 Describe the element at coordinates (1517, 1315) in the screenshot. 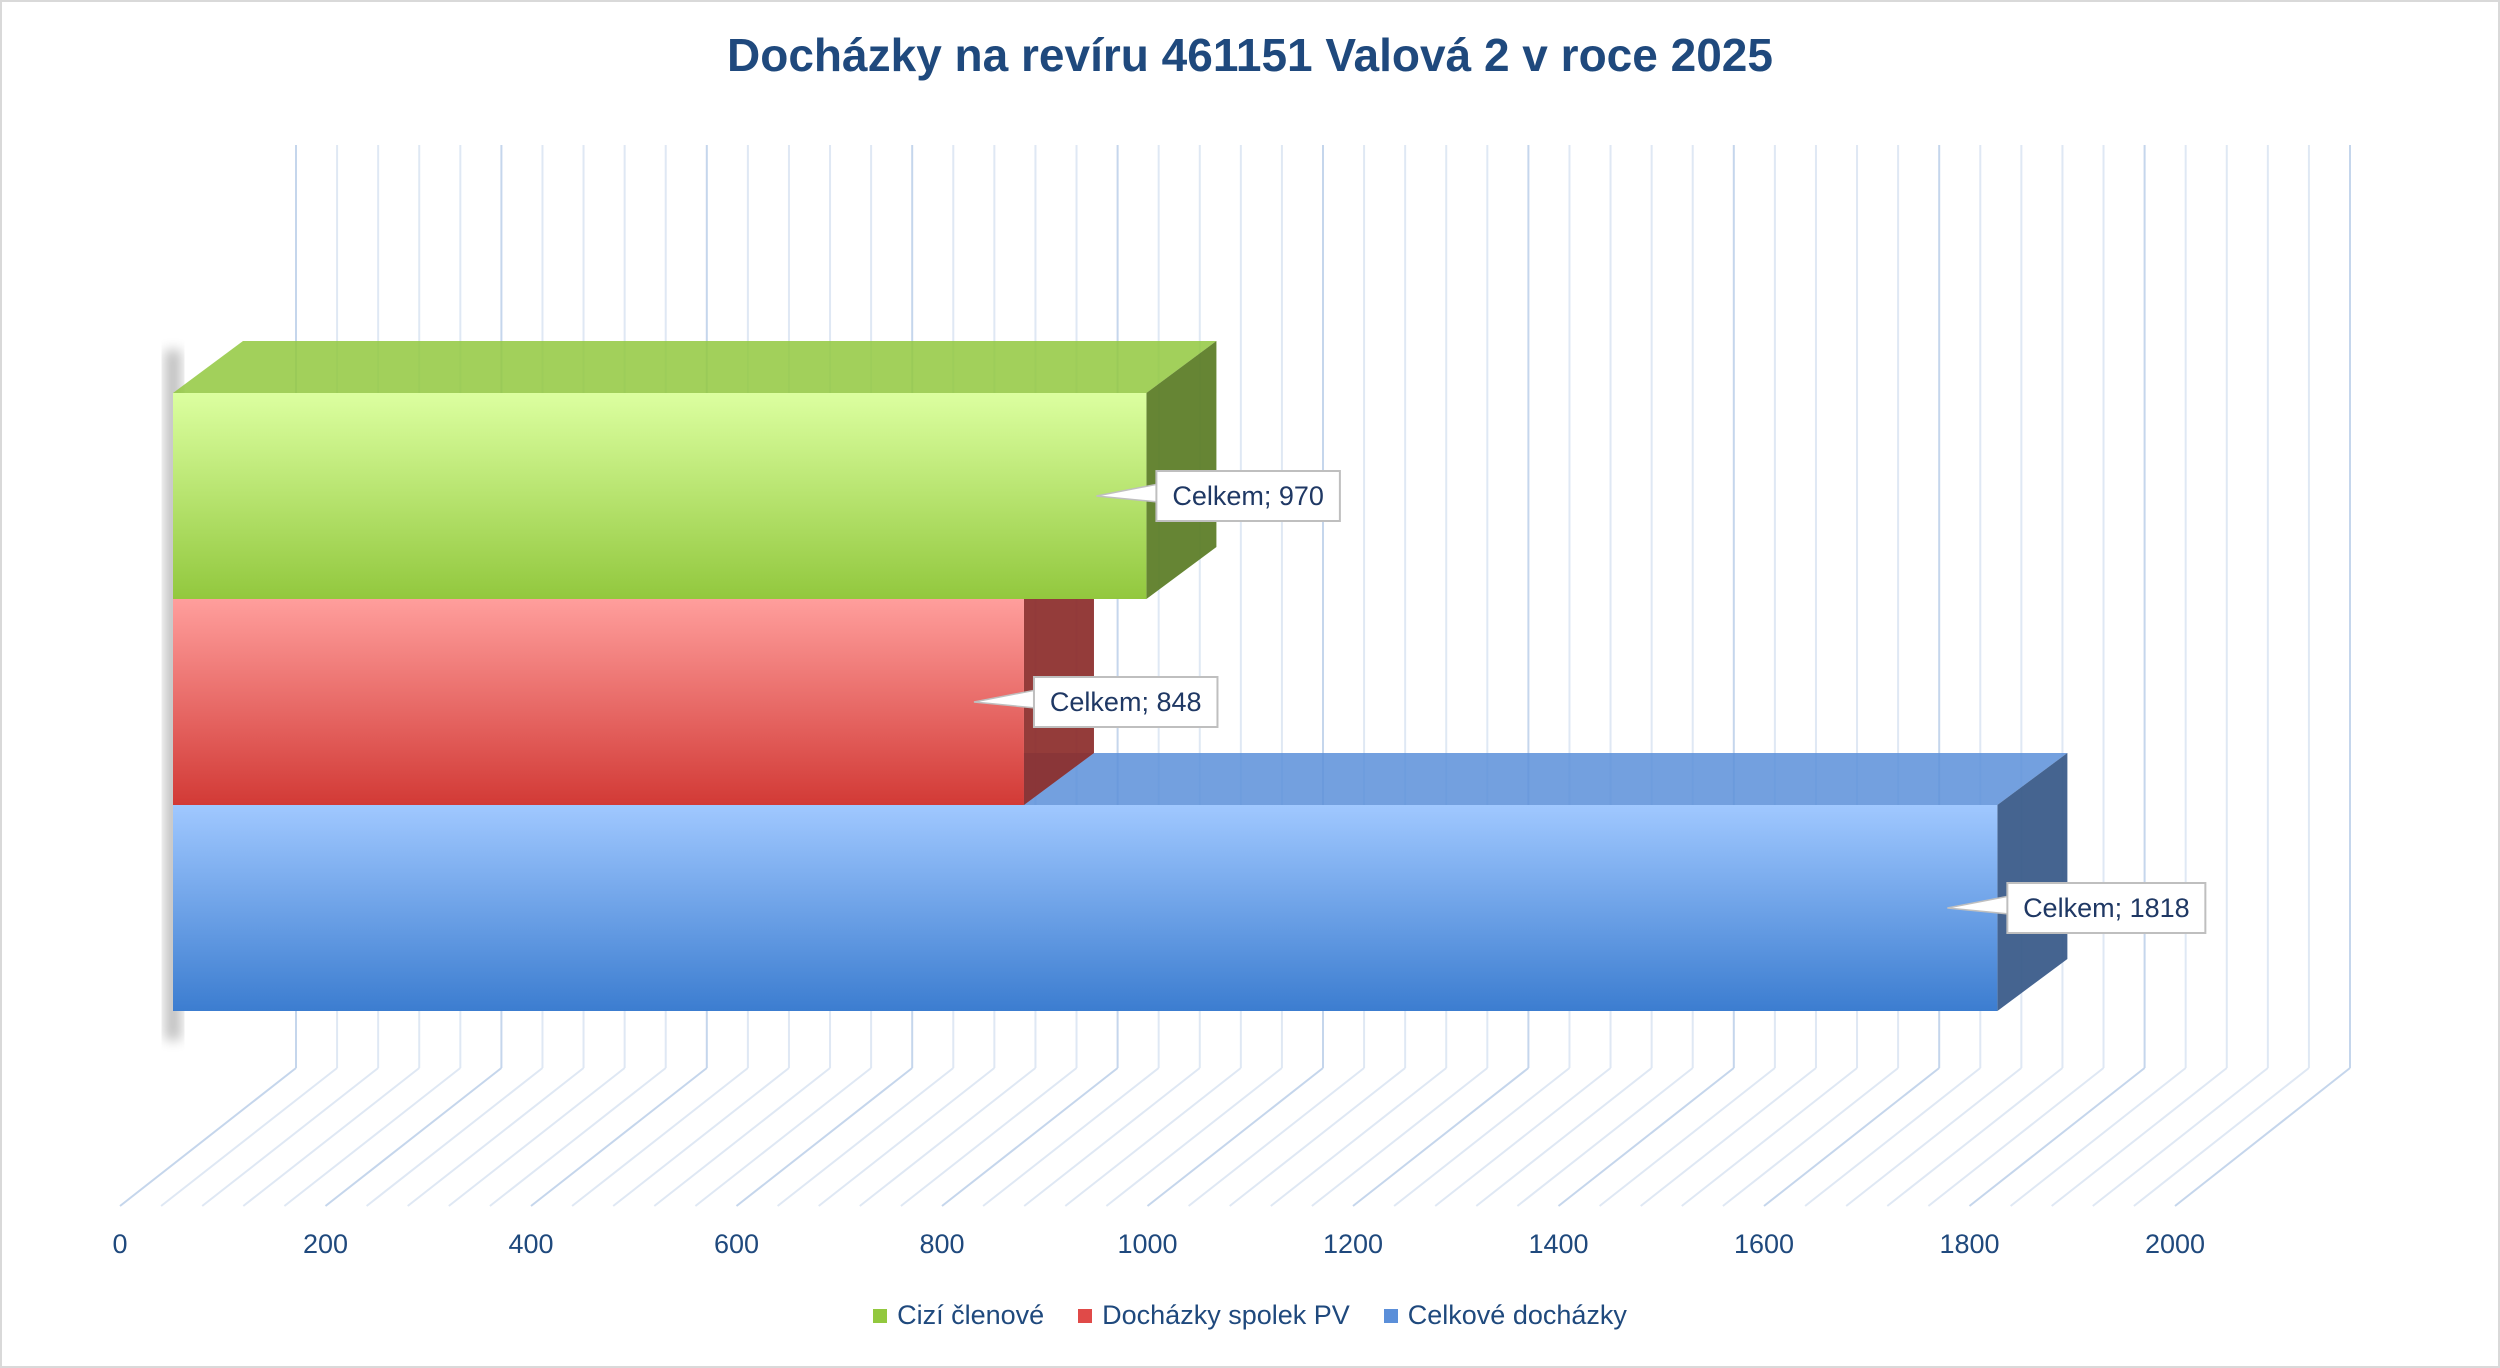

I see `legend-label: Celkové docházky` at that location.